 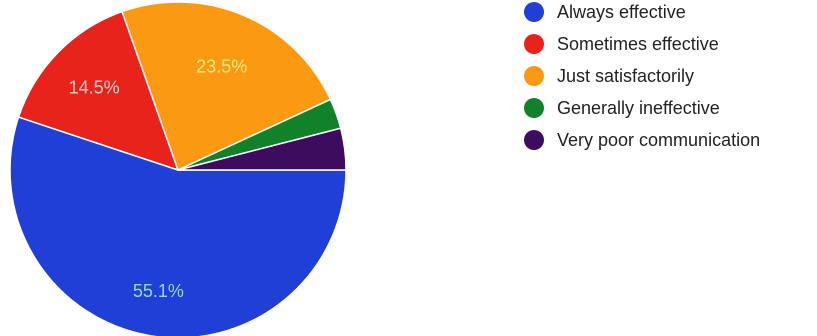 What do you see at coordinates (94, 88) in the screenshot?
I see `pie-label-sometimes-effective: 14.5%` at bounding box center [94, 88].